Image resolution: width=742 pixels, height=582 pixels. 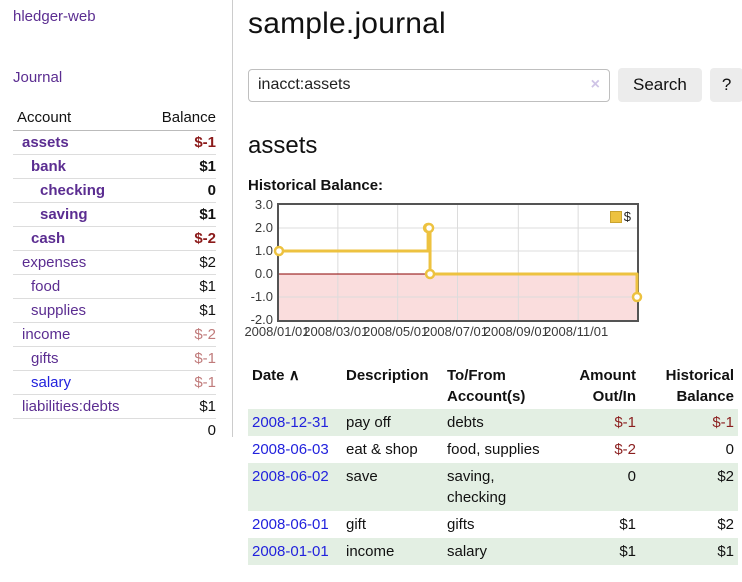 I want to click on balance-header-line1: Historical, so click(x=699, y=375).